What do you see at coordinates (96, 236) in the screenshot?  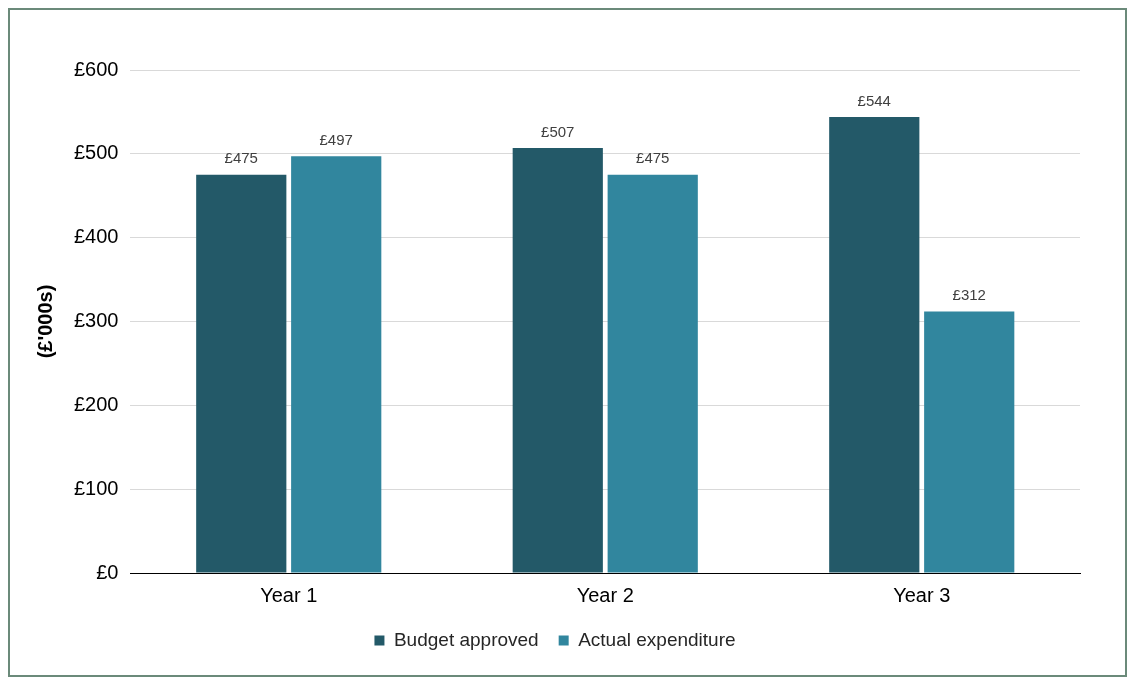 I see `y-tick-label: £400` at bounding box center [96, 236].